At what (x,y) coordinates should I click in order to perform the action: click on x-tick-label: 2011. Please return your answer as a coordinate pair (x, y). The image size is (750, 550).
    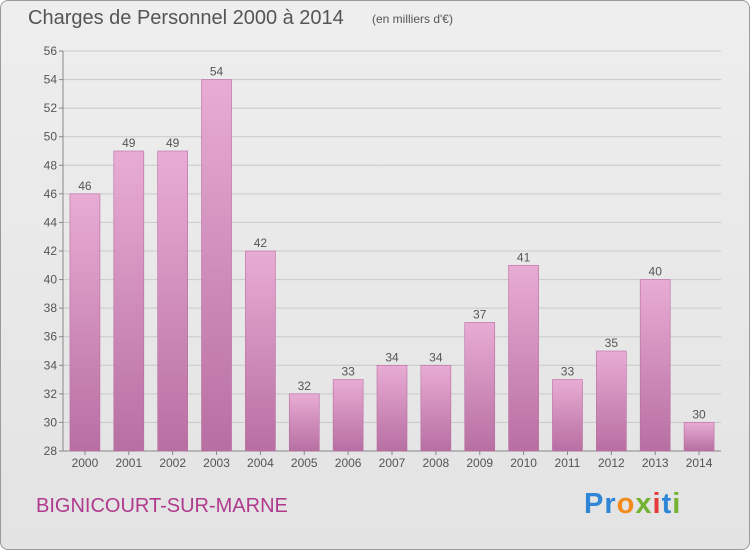
    Looking at the image, I should click on (568, 463).